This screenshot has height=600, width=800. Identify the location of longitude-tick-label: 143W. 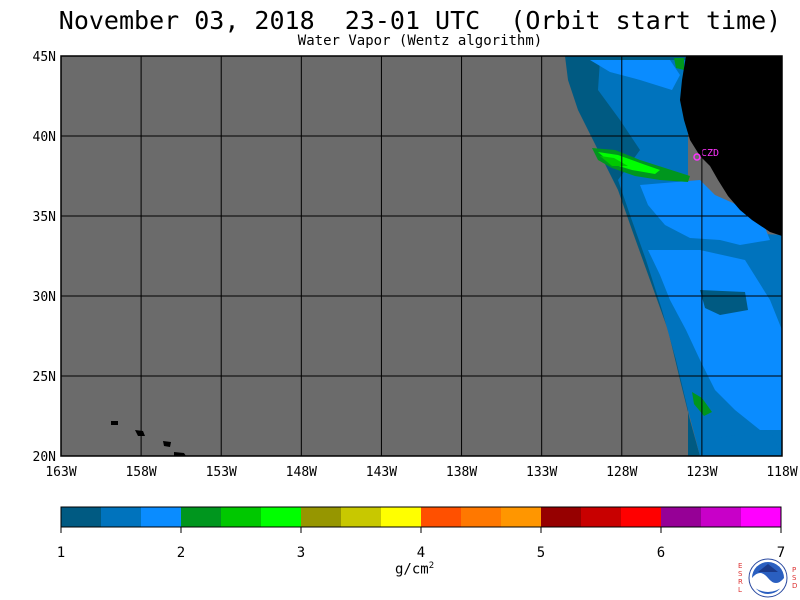
(381, 472).